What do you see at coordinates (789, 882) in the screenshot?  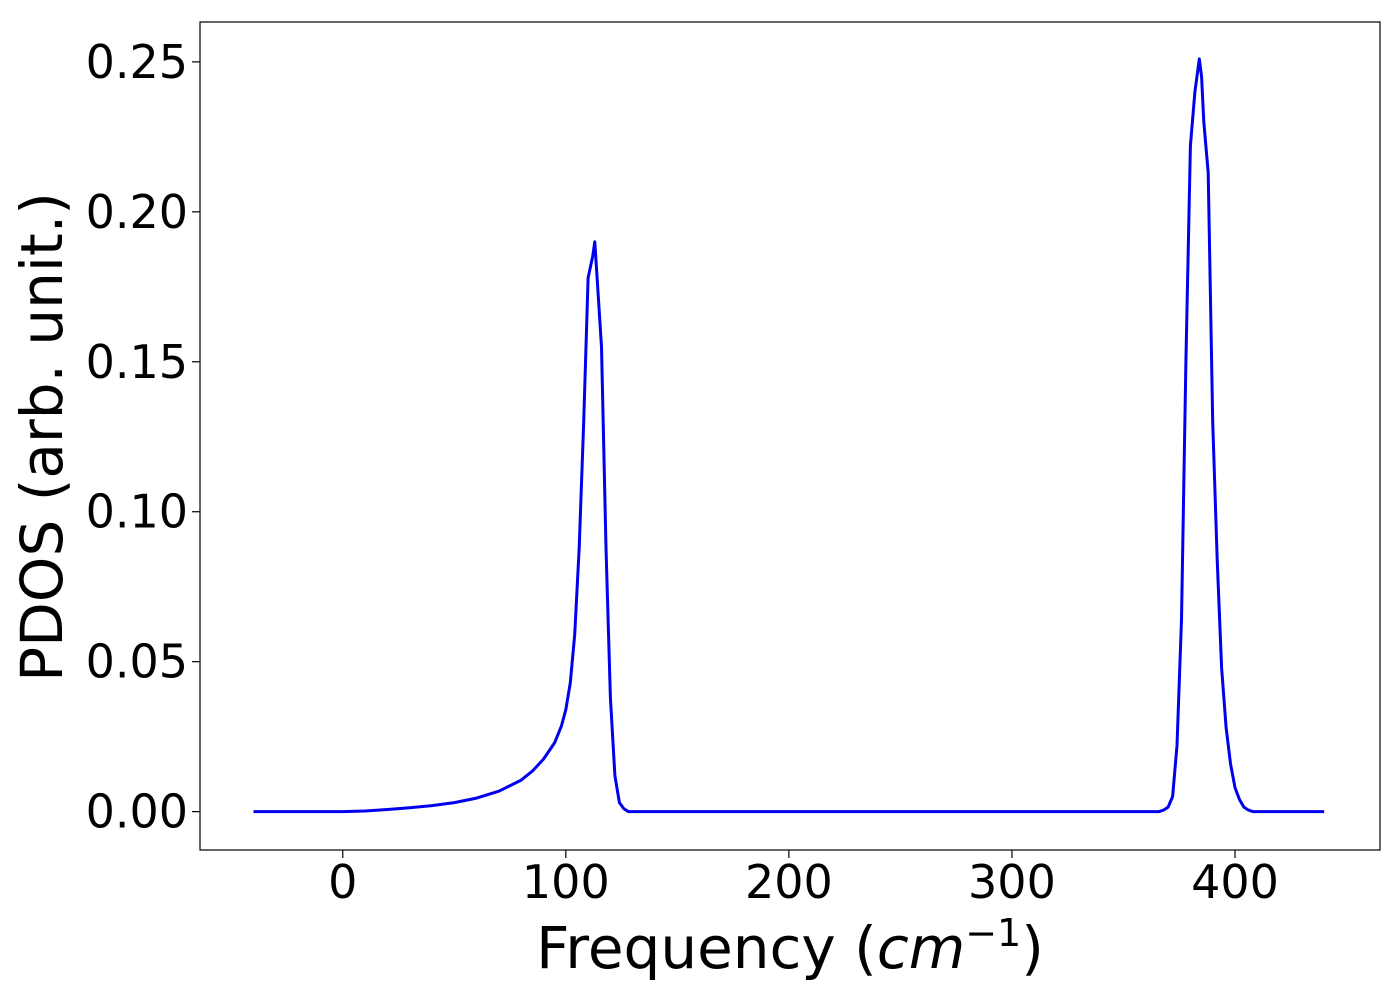 I see `x-tick-label: 200` at bounding box center [789, 882].